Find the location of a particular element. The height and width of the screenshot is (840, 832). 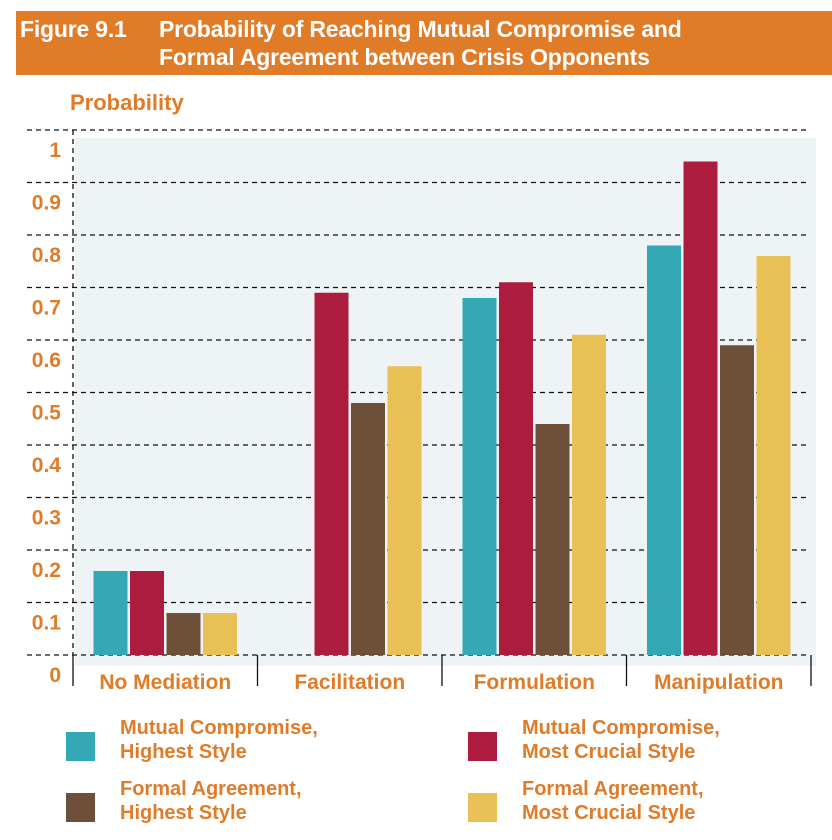

y-tick-label: 0.9 is located at coordinates (46, 203).